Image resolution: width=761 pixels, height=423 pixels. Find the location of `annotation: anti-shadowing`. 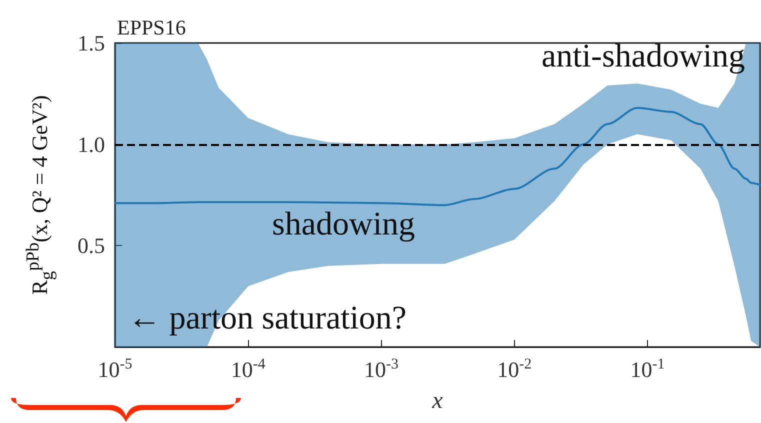

annotation: anti-shadowing is located at coordinates (644, 56).